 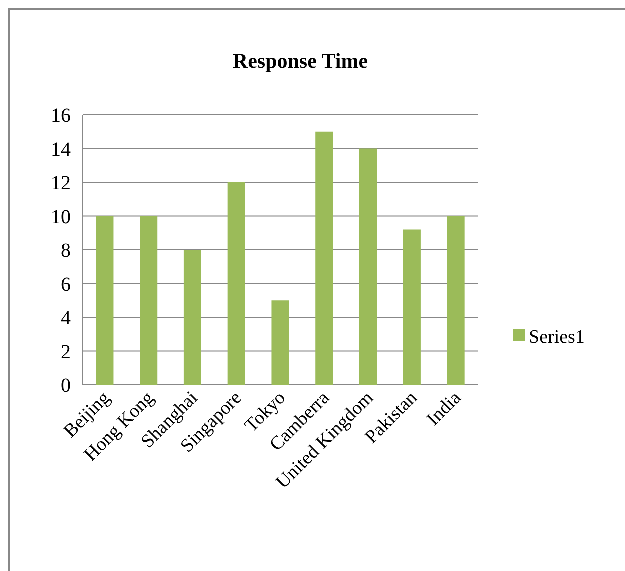 I want to click on y-tick-label: 8, so click(x=66, y=251).